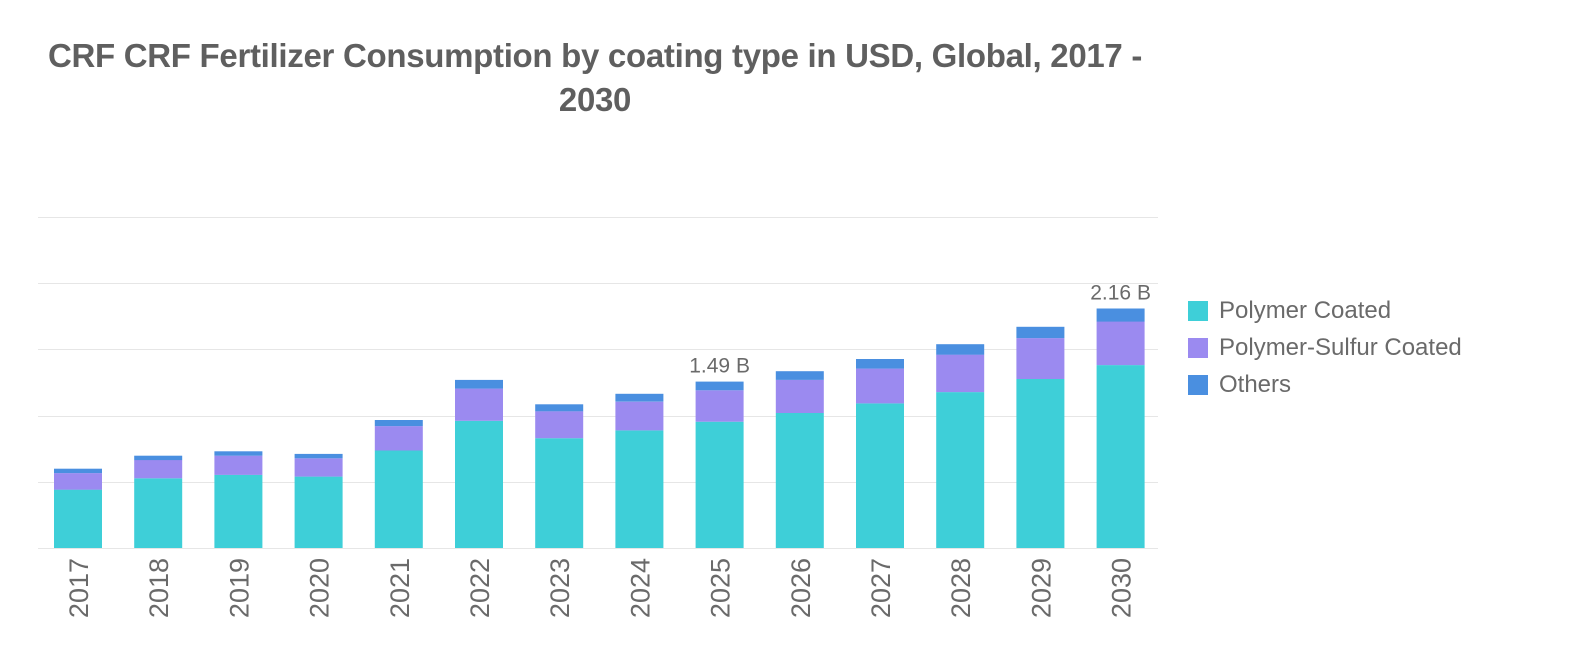 The width and height of the screenshot is (1579, 645). I want to click on bar-2027-others, so click(880, 364).